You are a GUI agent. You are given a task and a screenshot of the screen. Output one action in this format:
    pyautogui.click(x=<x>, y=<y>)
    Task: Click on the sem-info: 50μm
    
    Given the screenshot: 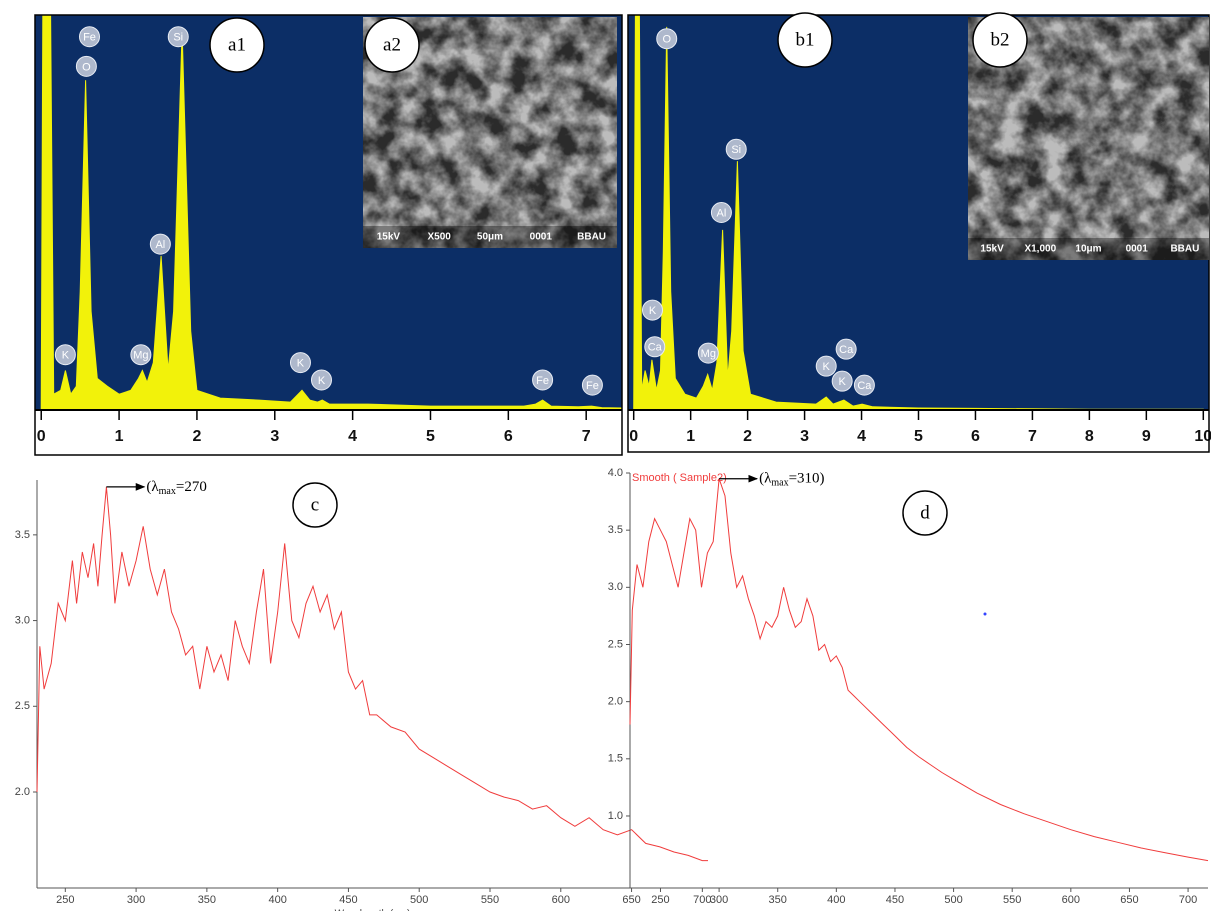 What is the action you would take?
    pyautogui.click(x=490, y=237)
    